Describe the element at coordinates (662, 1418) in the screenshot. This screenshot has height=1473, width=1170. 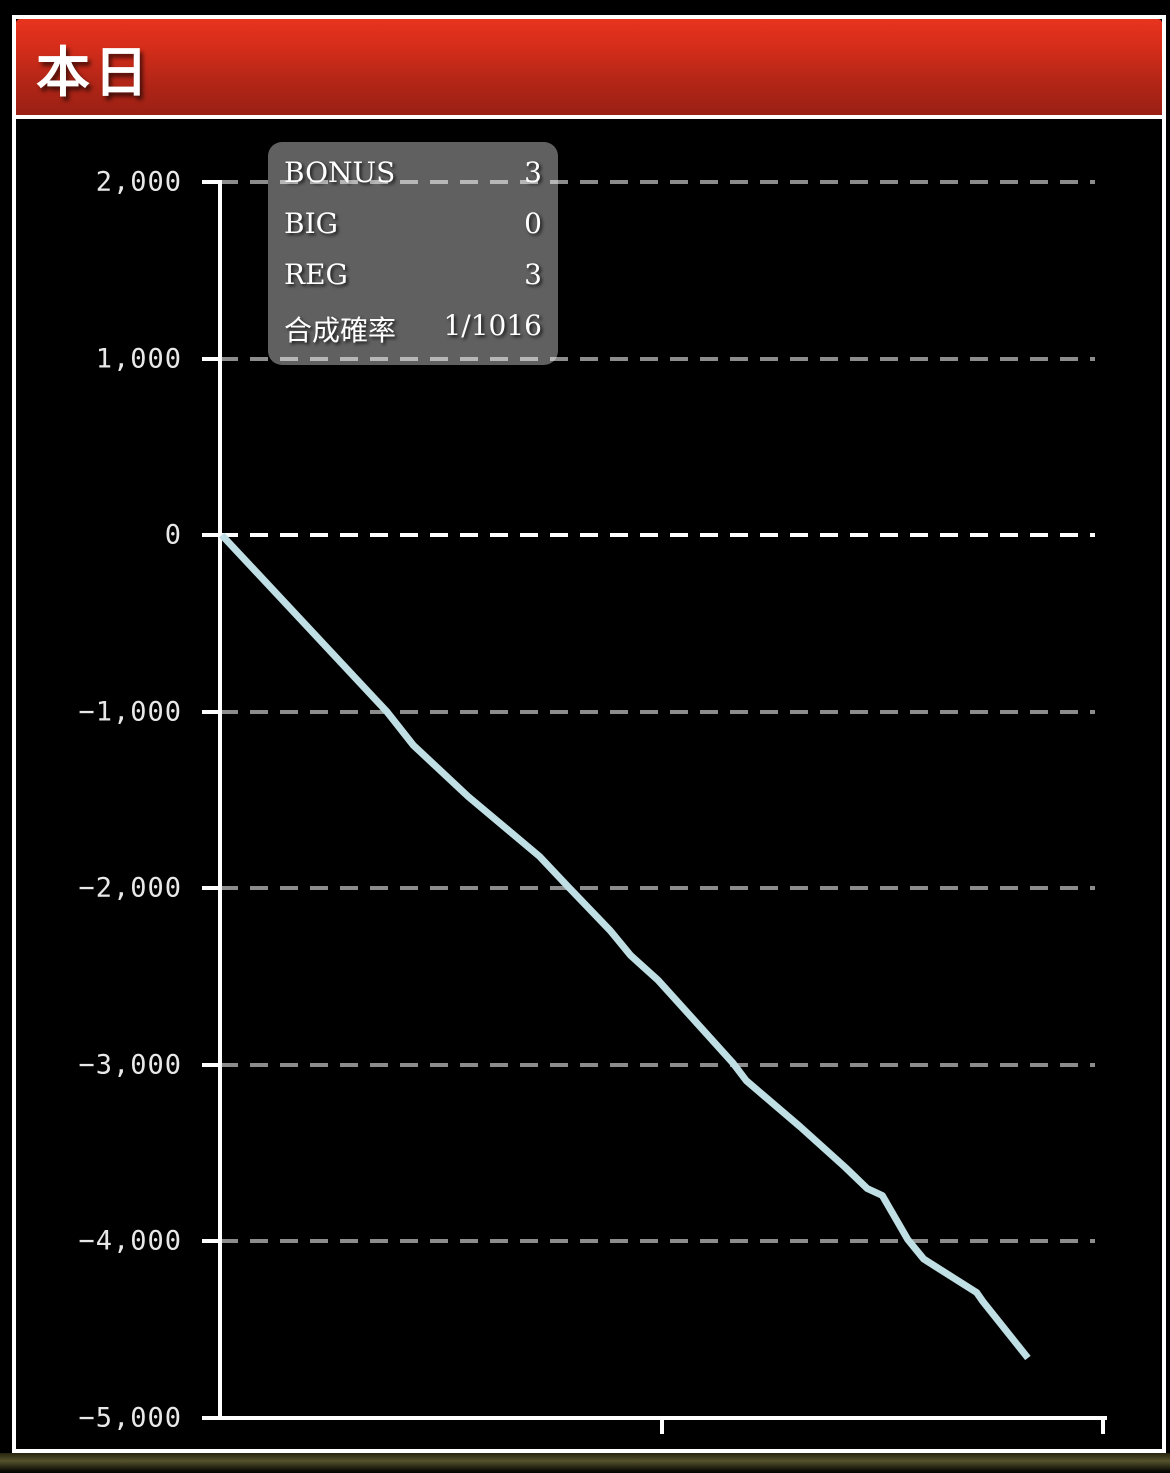
I see `x-axis-line` at that location.